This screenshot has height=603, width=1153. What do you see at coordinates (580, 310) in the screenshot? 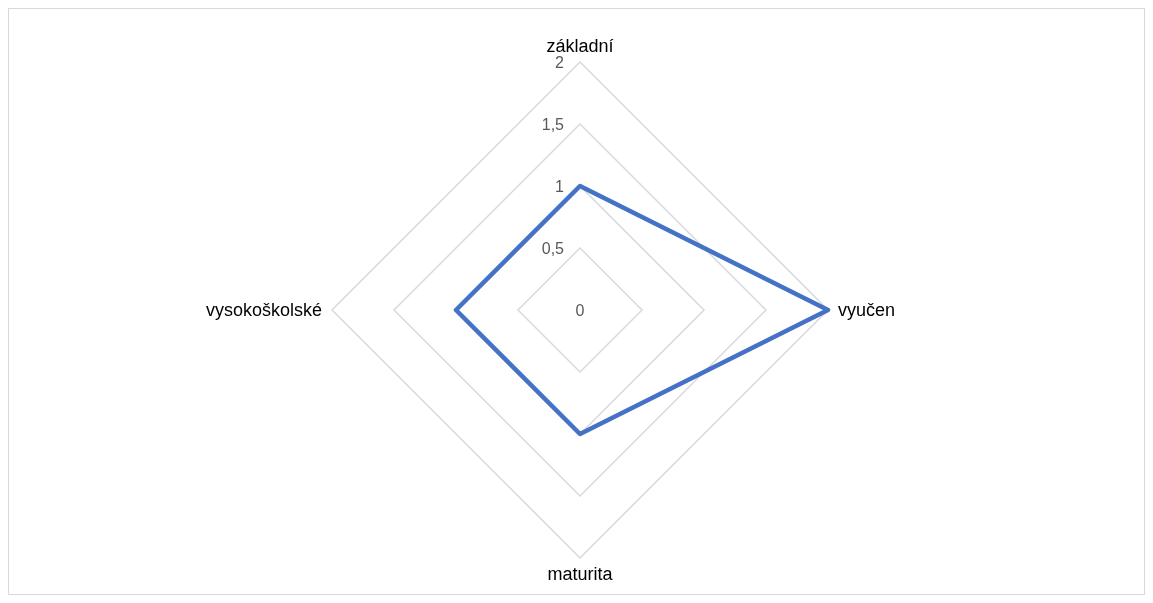
I see `y-tick-label: 0` at bounding box center [580, 310].